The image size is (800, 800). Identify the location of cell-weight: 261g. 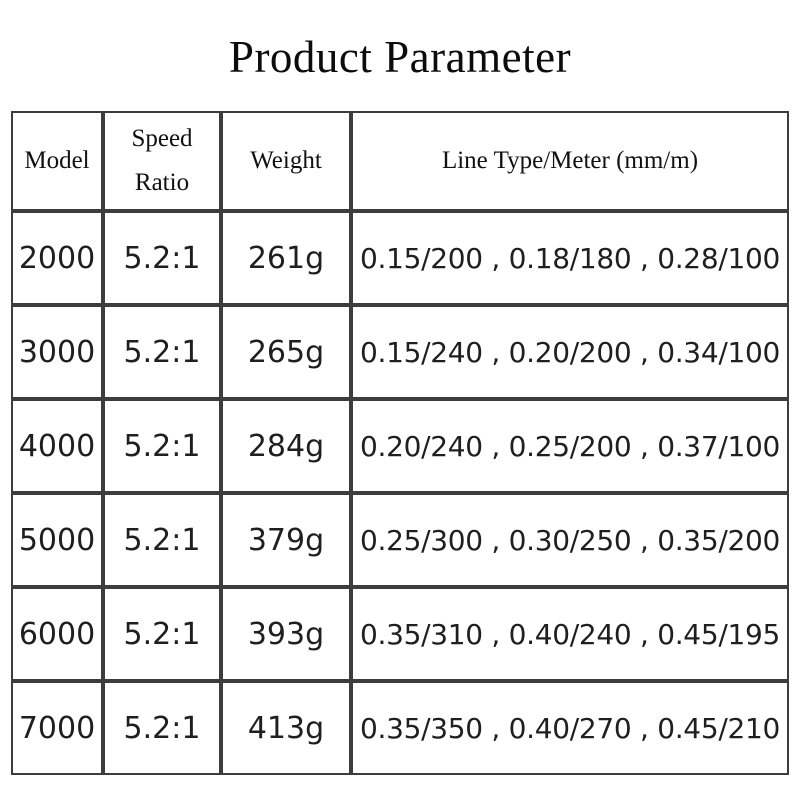
(286, 258).